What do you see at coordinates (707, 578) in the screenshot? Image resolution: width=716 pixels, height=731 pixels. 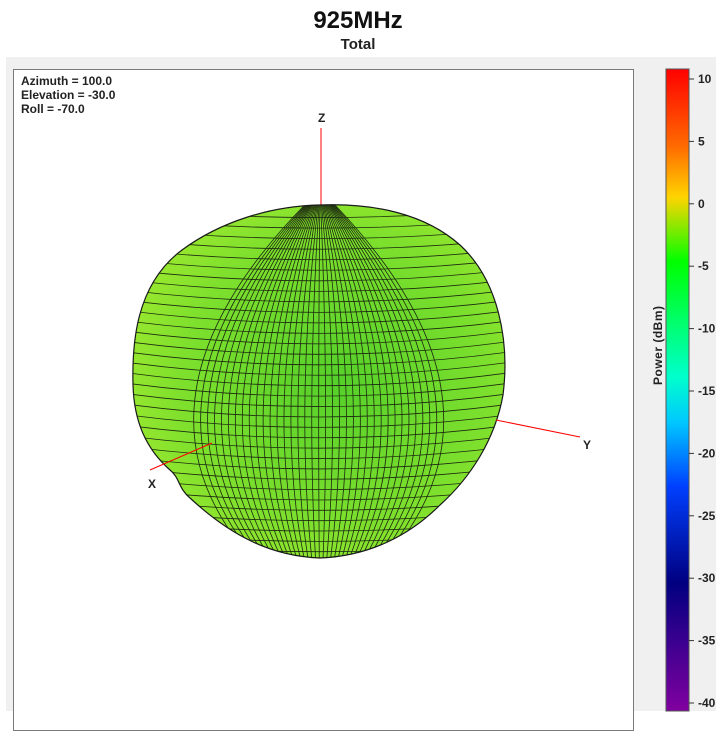 I see `colorbar-tick-label: -30` at bounding box center [707, 578].